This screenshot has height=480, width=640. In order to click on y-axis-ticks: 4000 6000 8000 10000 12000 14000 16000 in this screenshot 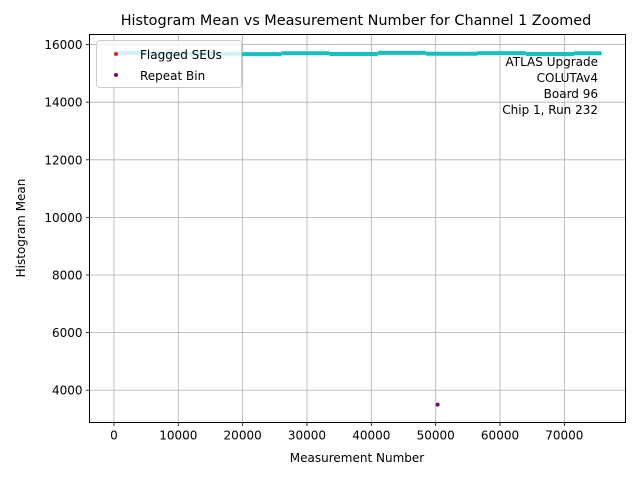, I will do `click(67, 218)`.